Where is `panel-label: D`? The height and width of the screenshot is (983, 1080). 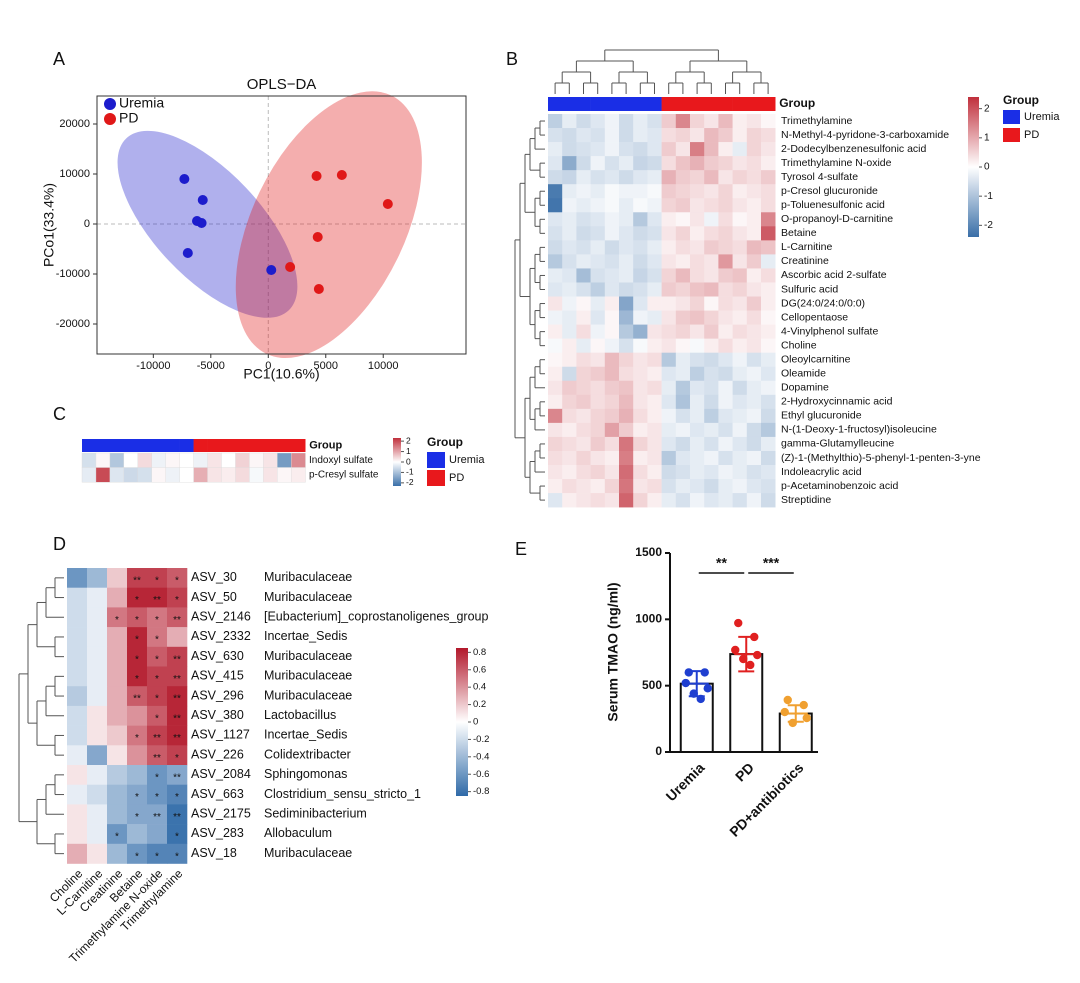
panel-label: D is located at coordinates (59, 544).